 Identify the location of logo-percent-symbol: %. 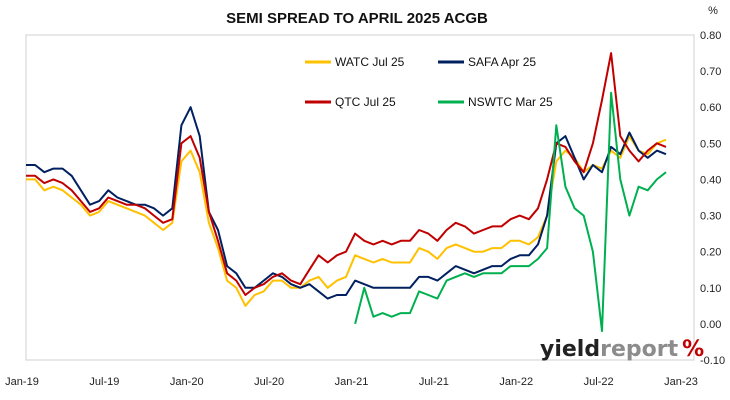
(693, 349).